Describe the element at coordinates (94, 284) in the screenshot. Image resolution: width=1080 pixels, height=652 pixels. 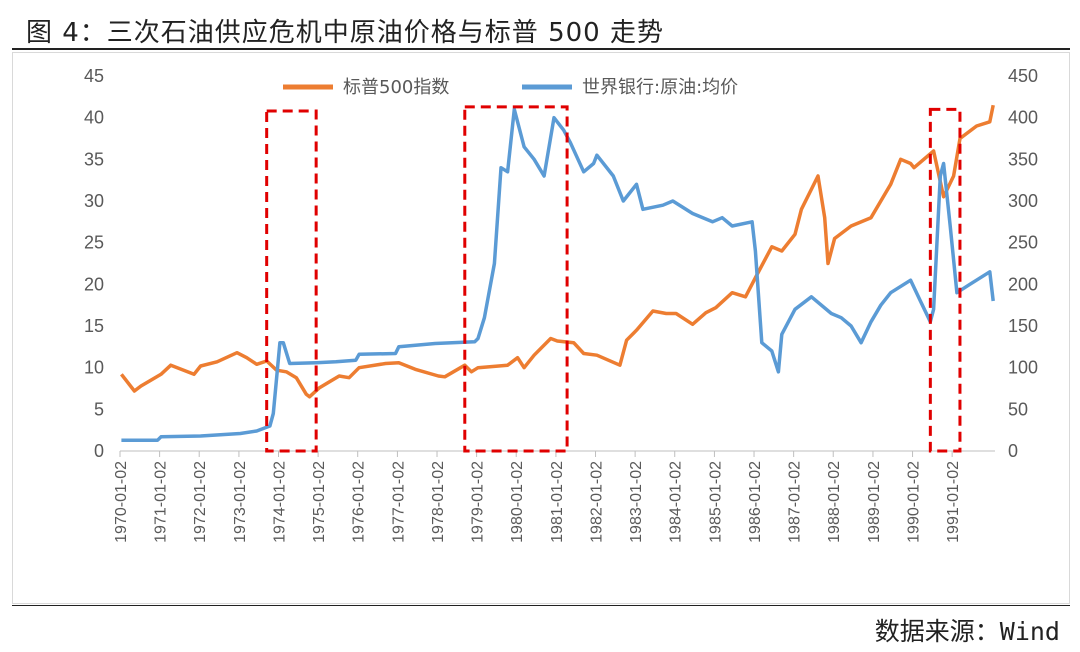
I see `y-left-tick-label: 20` at that location.